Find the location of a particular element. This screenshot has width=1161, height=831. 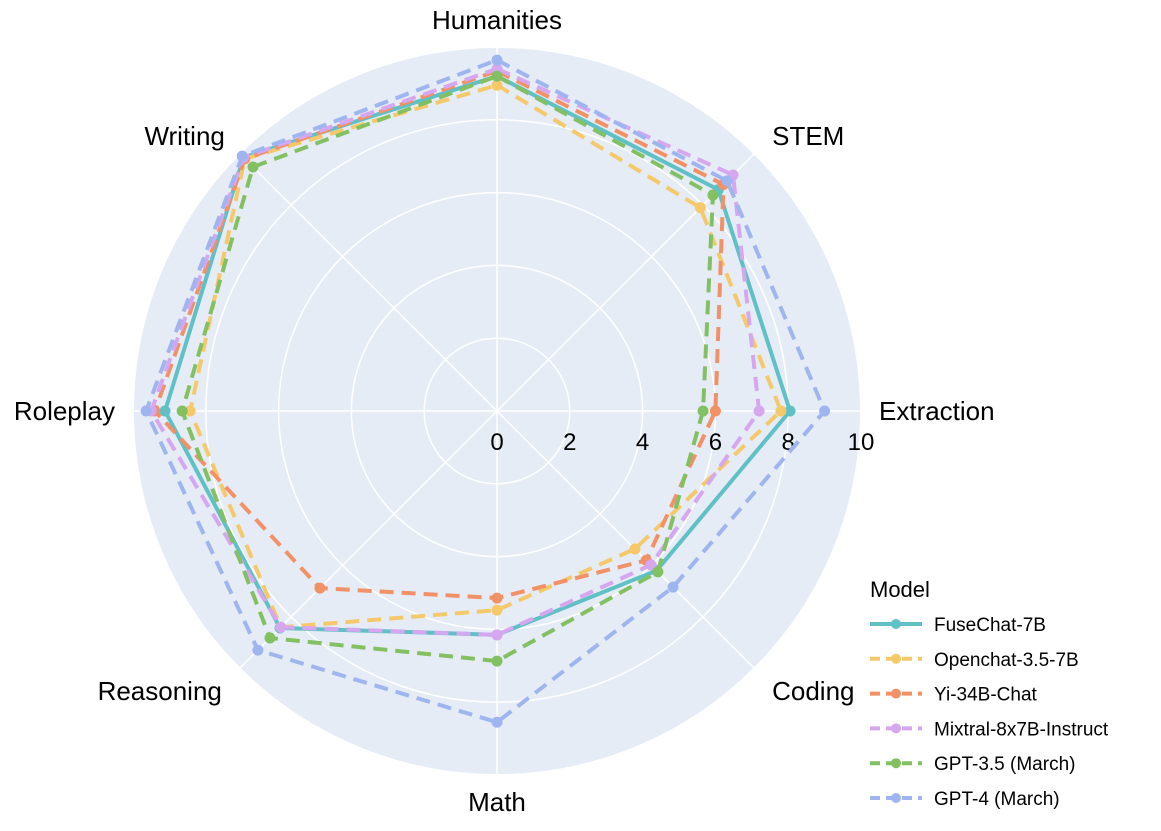

legend-item: Yi-34B-Chat is located at coordinates (954, 695).